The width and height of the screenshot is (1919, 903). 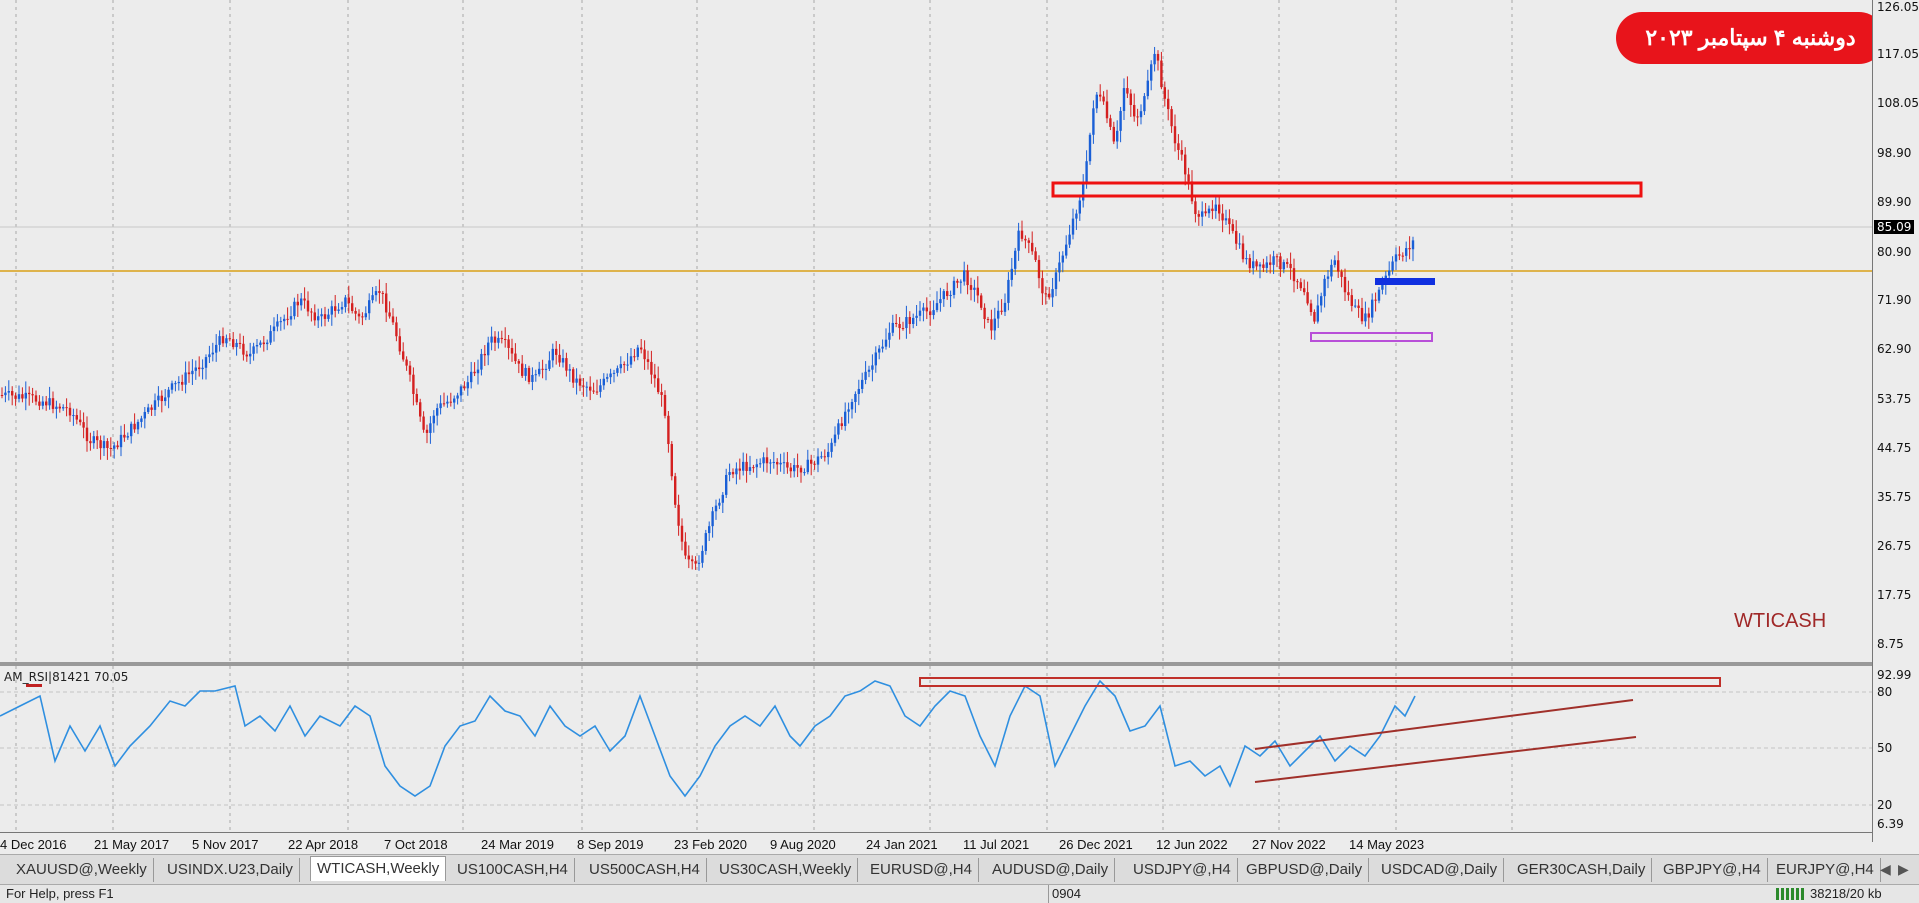 I want to click on tab-scroll-left-icon: ◀, so click(x=1885, y=869).